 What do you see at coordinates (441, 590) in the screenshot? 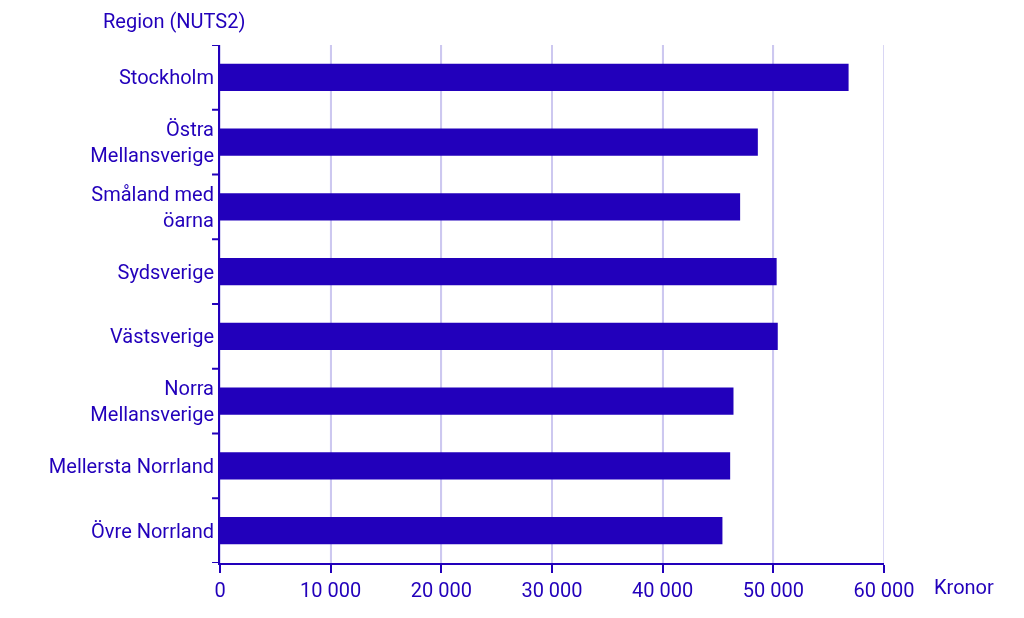
I see `x-tick-label: 20 000` at bounding box center [441, 590].